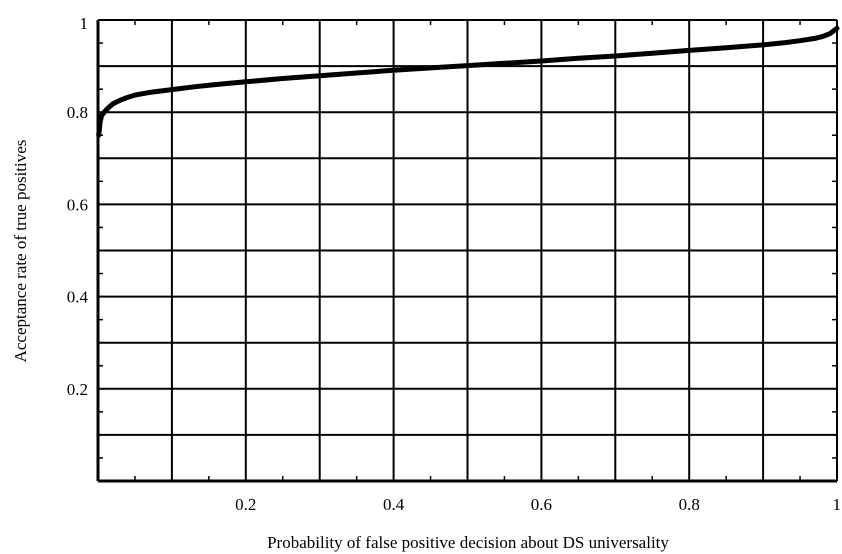 The height and width of the screenshot is (554, 842). What do you see at coordinates (837, 504) in the screenshot?
I see `x-tick-label: 1` at bounding box center [837, 504].